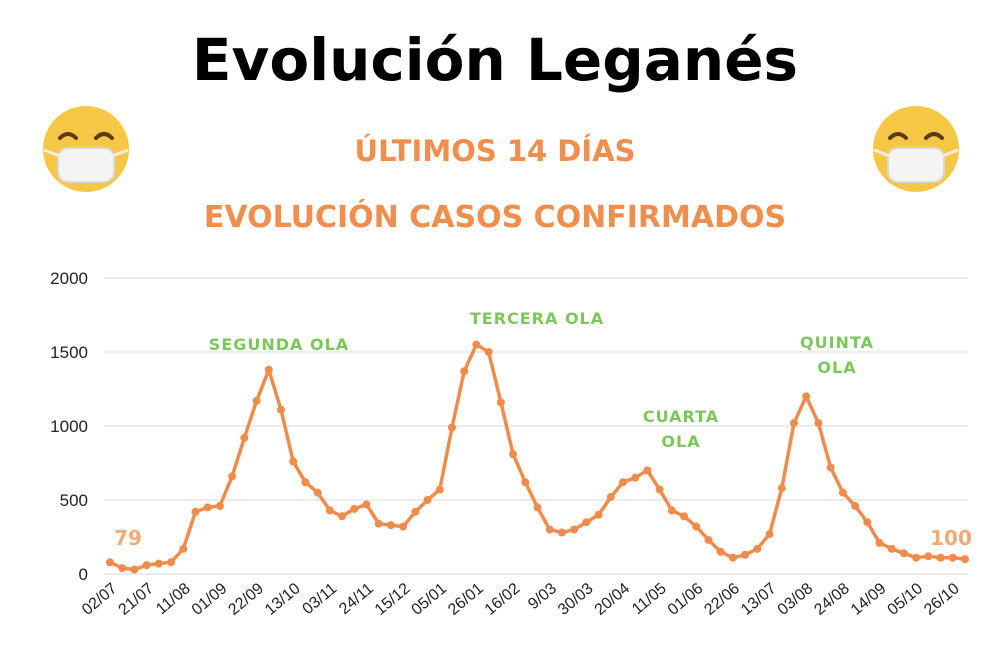 The image size is (990, 663). What do you see at coordinates (83, 574) in the screenshot?
I see `y-tick-label: 0` at bounding box center [83, 574].